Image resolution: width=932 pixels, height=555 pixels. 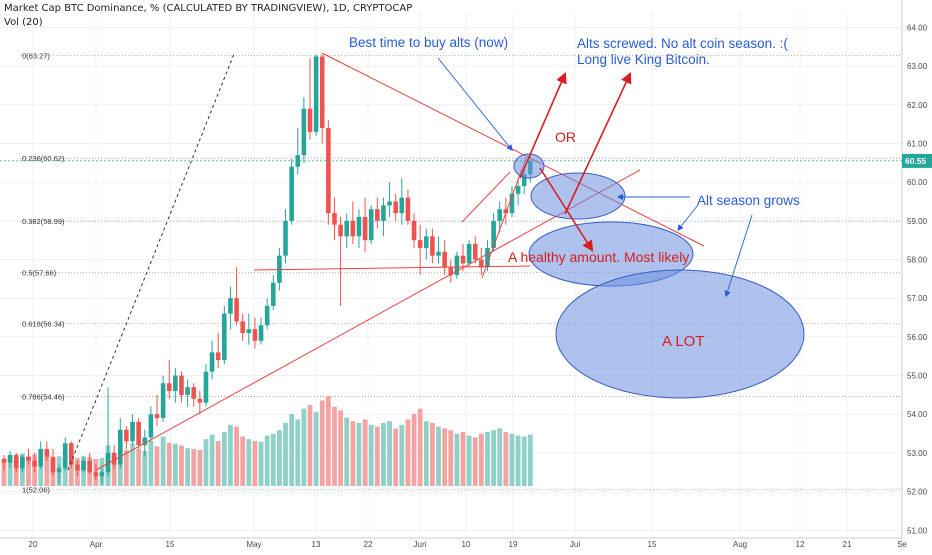 I want to click on dashed-projection-line, so click(x=151, y=262).